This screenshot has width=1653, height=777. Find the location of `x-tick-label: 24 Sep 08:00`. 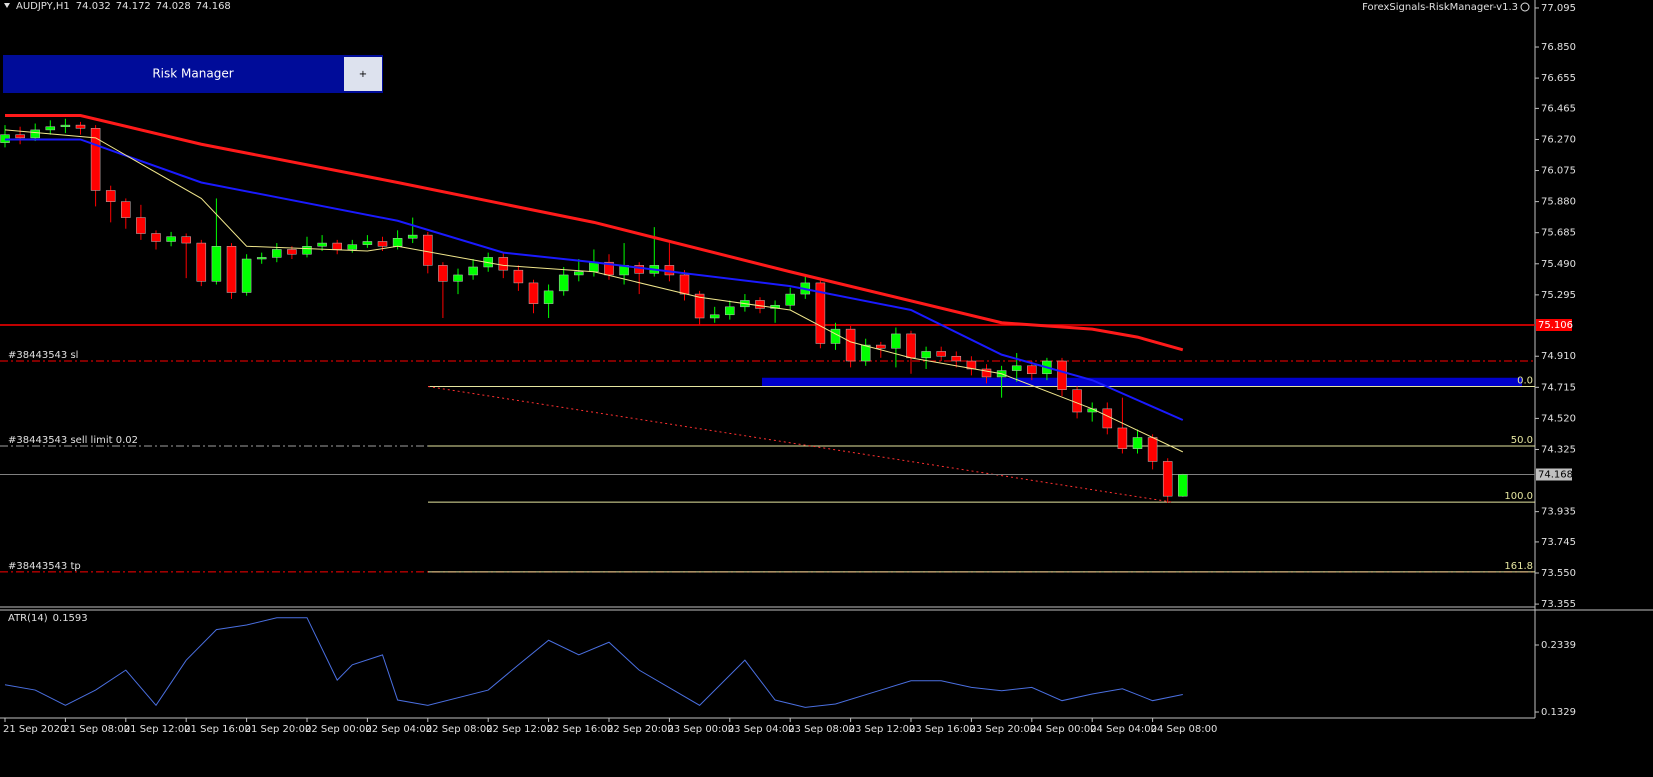

x-tick-label: 24 Sep 08:00 is located at coordinates (1184, 729).